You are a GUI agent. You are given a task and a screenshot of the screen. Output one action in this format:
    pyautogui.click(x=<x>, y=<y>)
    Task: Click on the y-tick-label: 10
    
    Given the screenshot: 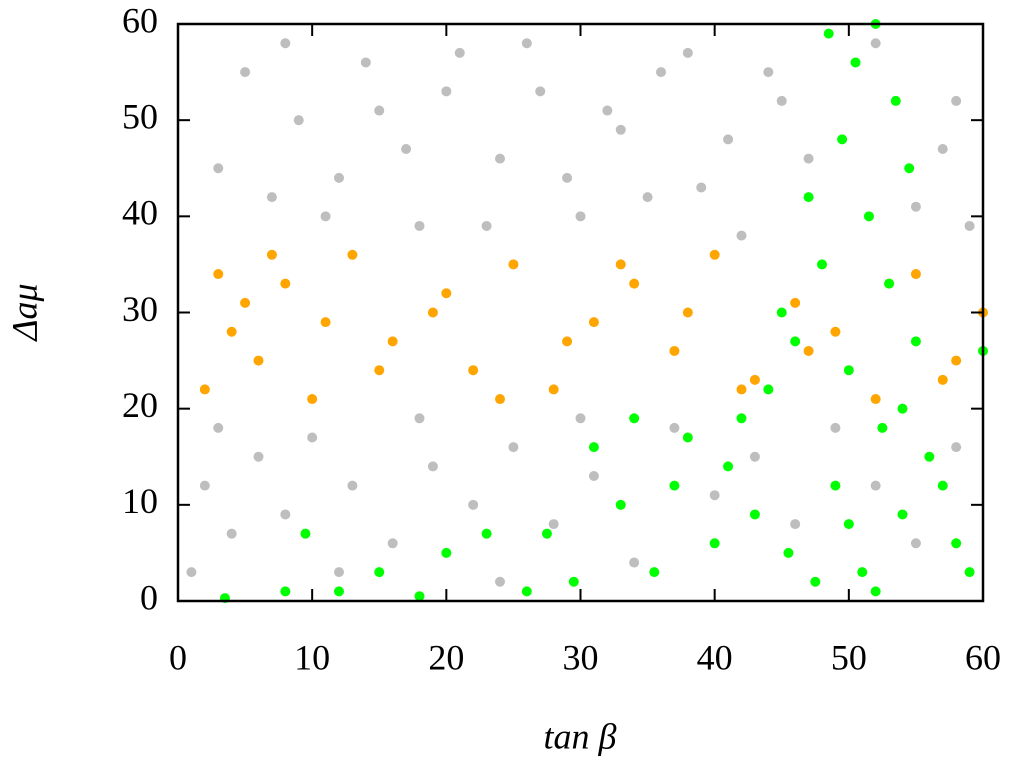 What is the action you would take?
    pyautogui.click(x=140, y=501)
    